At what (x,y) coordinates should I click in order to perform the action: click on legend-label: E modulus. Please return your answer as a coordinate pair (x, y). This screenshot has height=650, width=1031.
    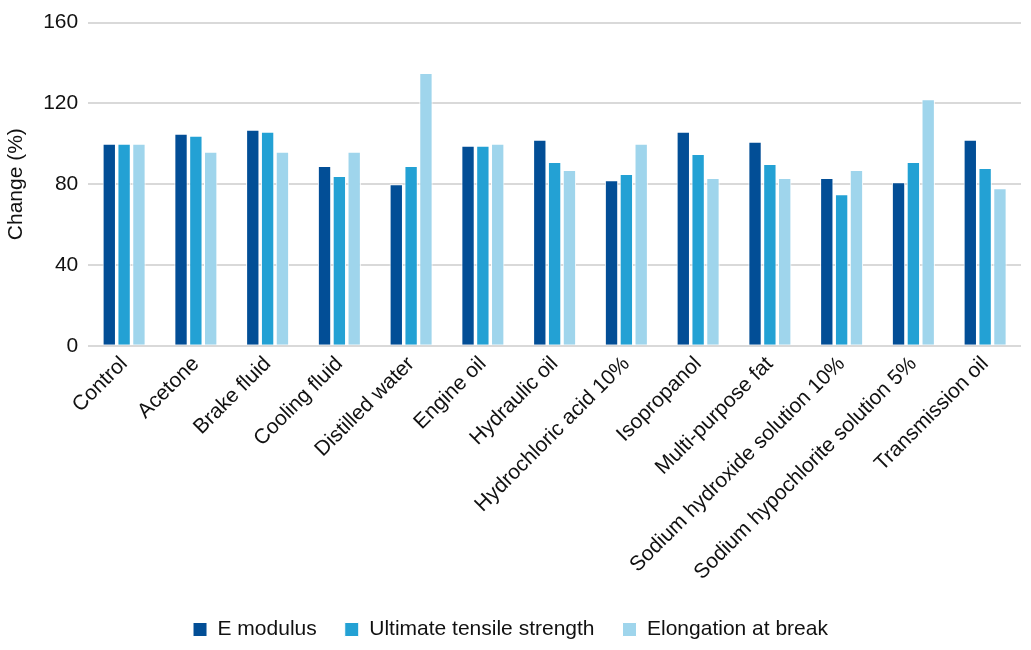
    Looking at the image, I should click on (267, 628).